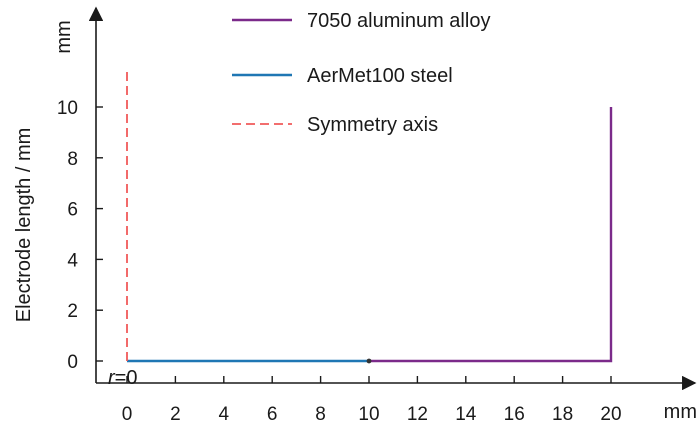 Image resolution: width=700 pixels, height=437 pixels. What do you see at coordinates (72, 210) in the screenshot?
I see `y-tick-label: 6` at bounding box center [72, 210].